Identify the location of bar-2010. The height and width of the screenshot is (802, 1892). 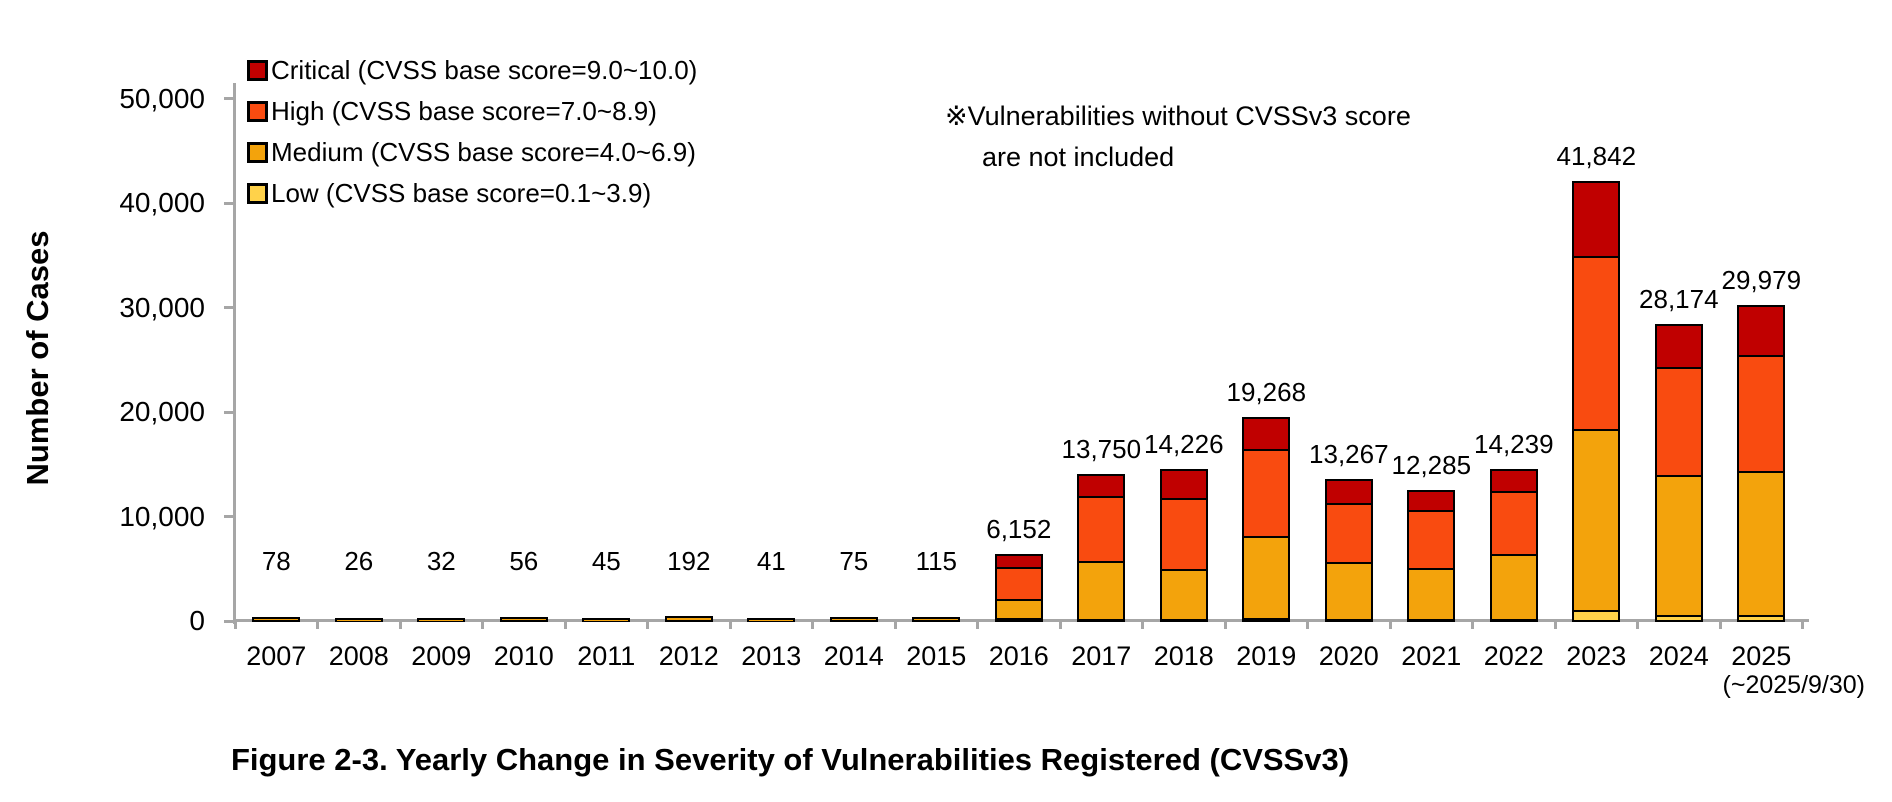
(523, 619).